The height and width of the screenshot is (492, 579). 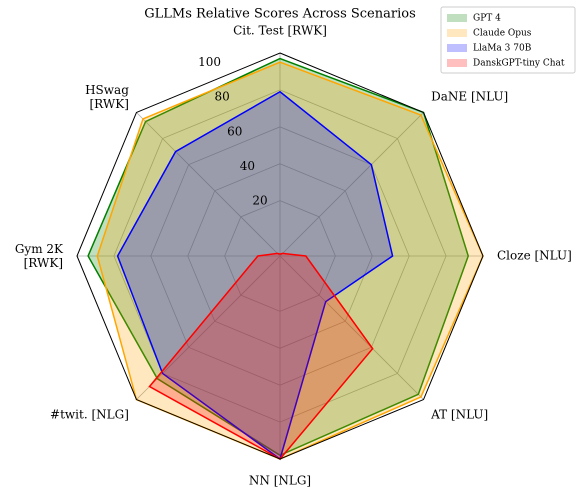 What do you see at coordinates (280, 481) in the screenshot?
I see `category-label: NN [NLG]` at bounding box center [280, 481].